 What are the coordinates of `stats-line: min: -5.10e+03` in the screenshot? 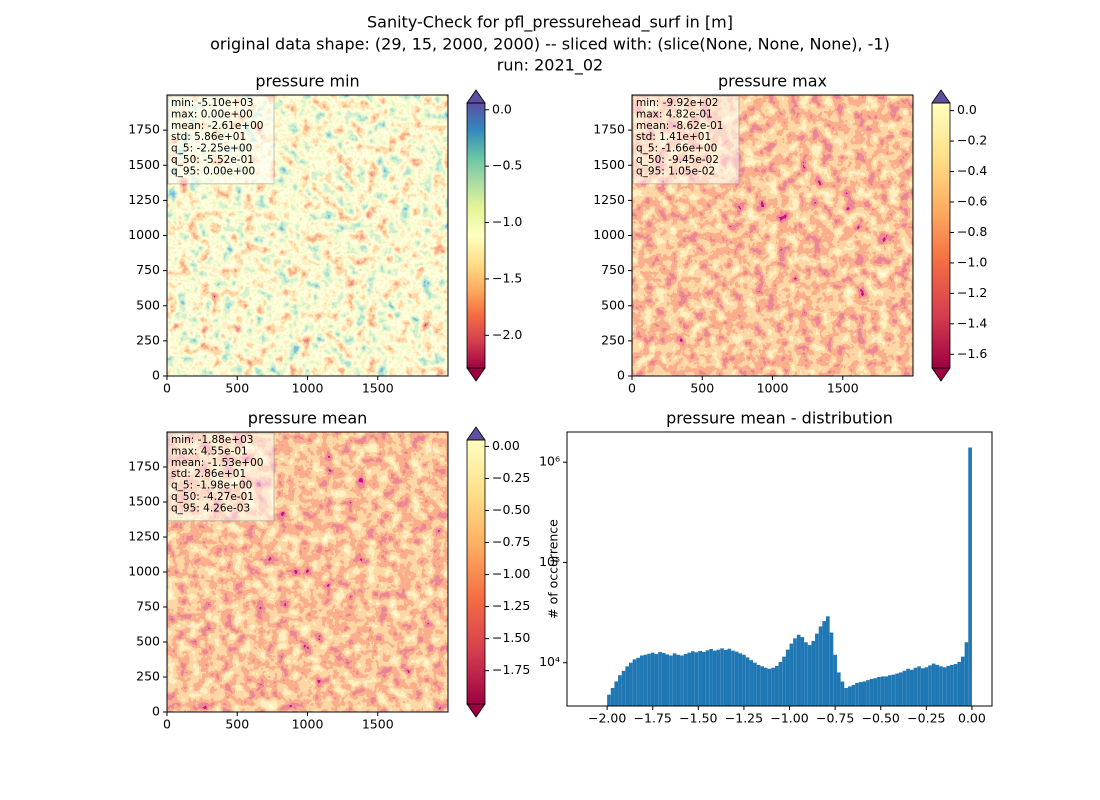 It's located at (212, 103).